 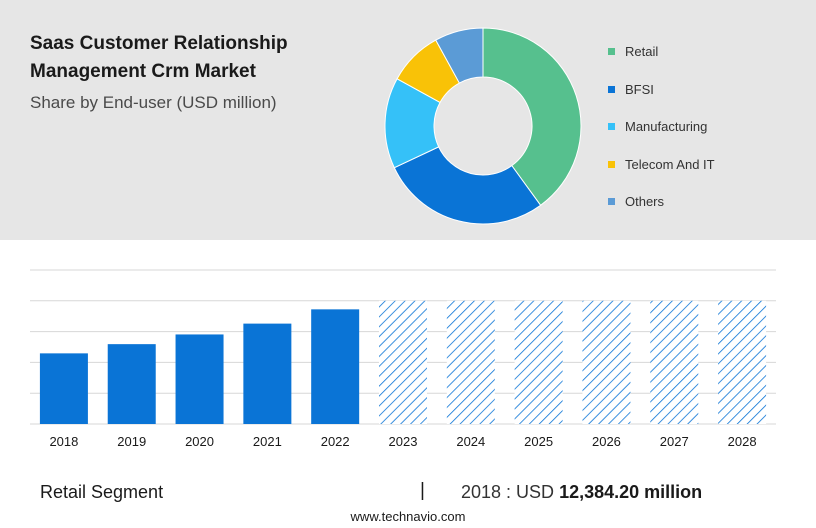 What do you see at coordinates (532, 116) in the screenshot?
I see `donut-slice-retail` at bounding box center [532, 116].